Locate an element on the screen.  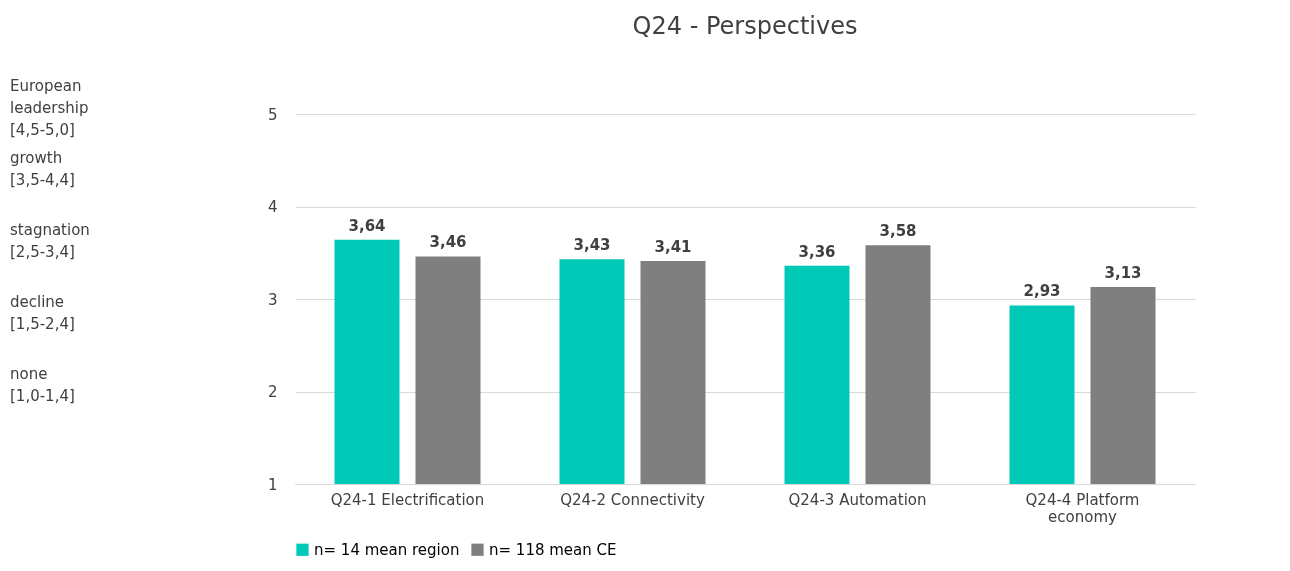
y-tick-label: 4 is located at coordinates (272, 207).